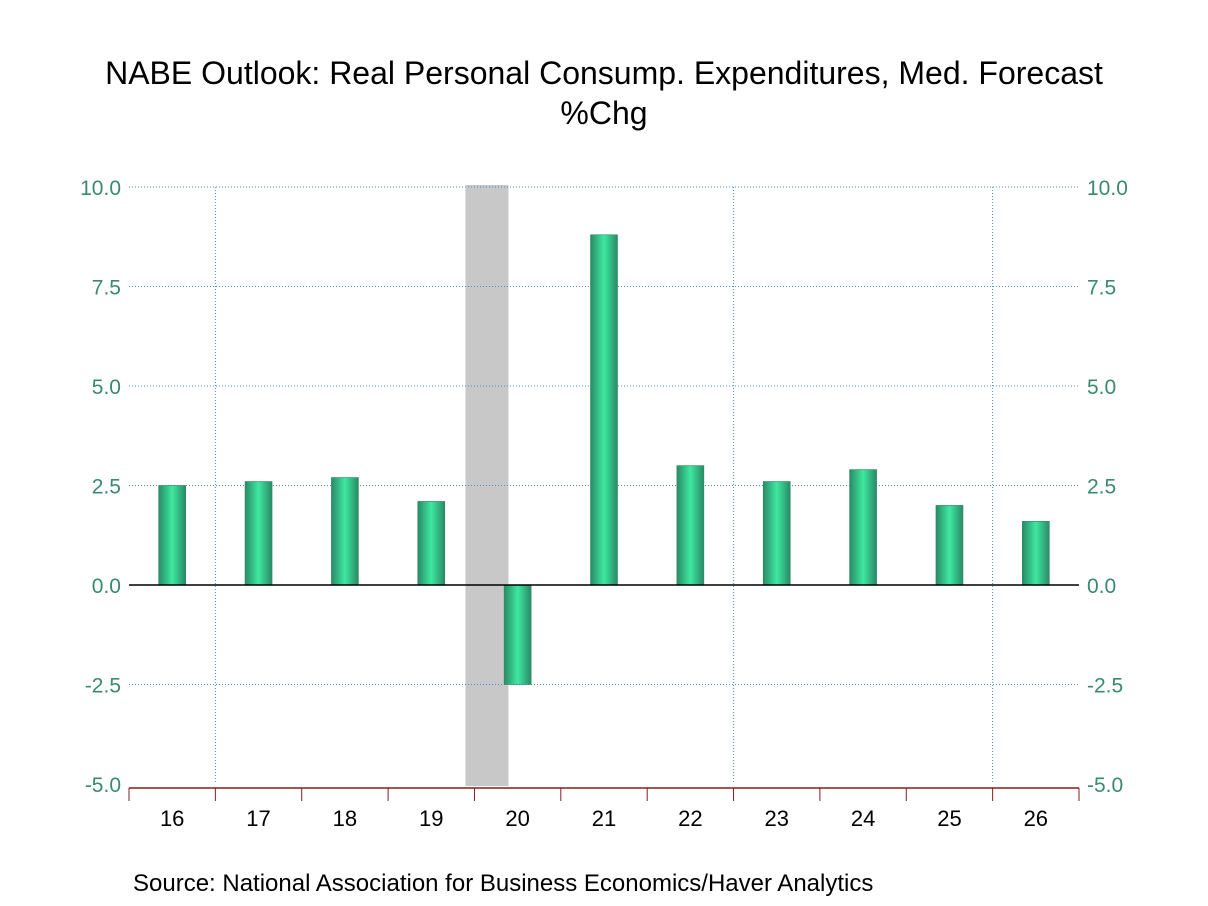 The image size is (1208, 906). Describe the element at coordinates (1101, 586) in the screenshot. I see `y-tick-label-right: 0.0` at that location.